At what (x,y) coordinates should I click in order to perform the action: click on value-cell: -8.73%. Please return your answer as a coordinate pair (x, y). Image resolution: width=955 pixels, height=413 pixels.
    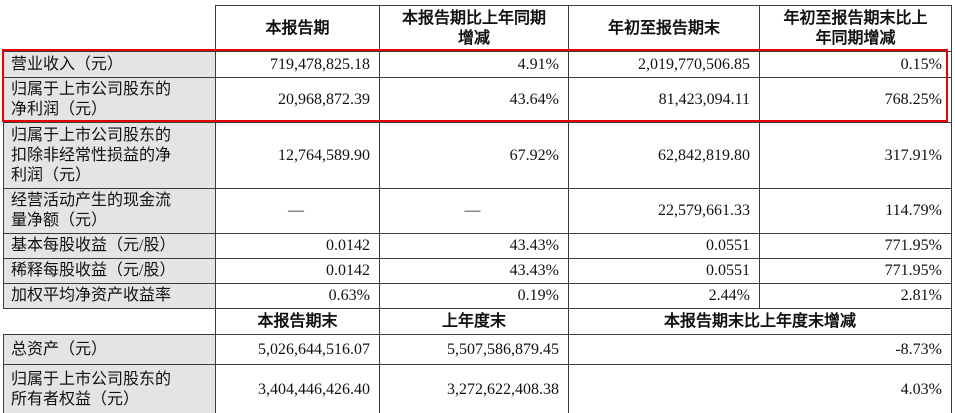
    Looking at the image, I should click on (760, 349).